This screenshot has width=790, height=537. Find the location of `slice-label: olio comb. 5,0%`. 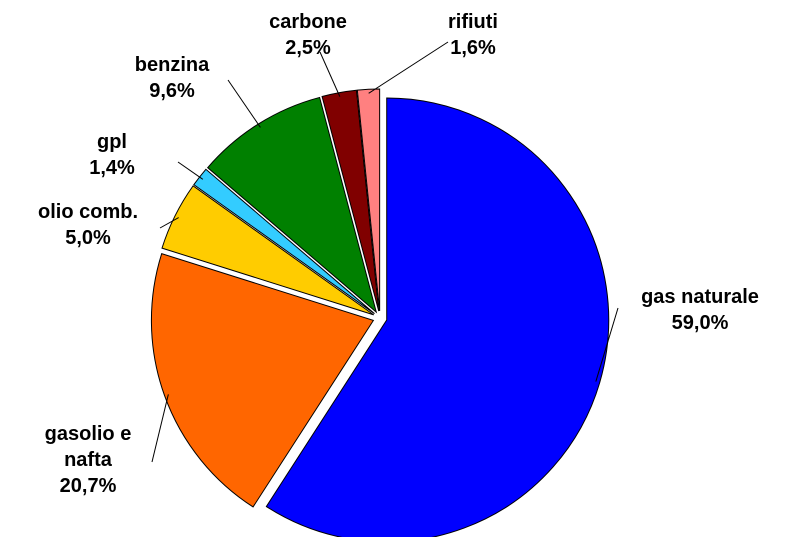

slice-label: olio comb. 5,0% is located at coordinates (88, 225).